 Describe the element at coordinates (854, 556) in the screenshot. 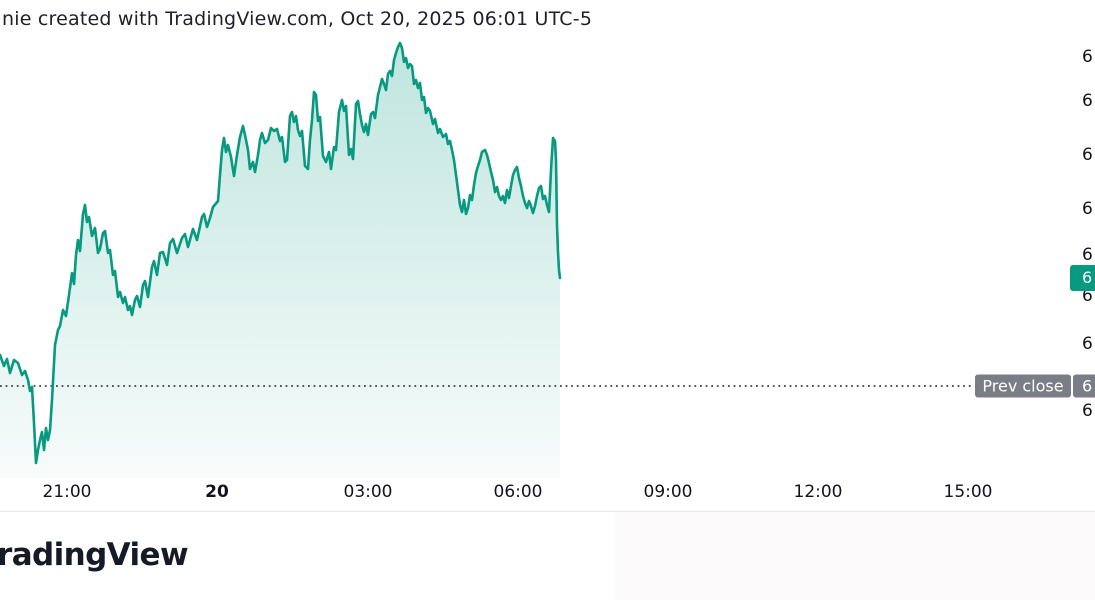

I see `bottom-right-panel` at that location.